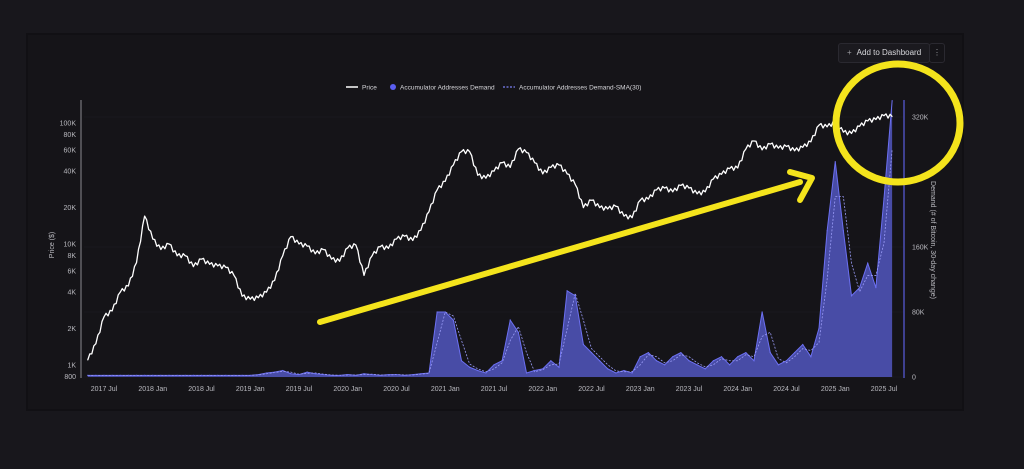  I want to click on x-tick: 2024 Jan, so click(737, 389).